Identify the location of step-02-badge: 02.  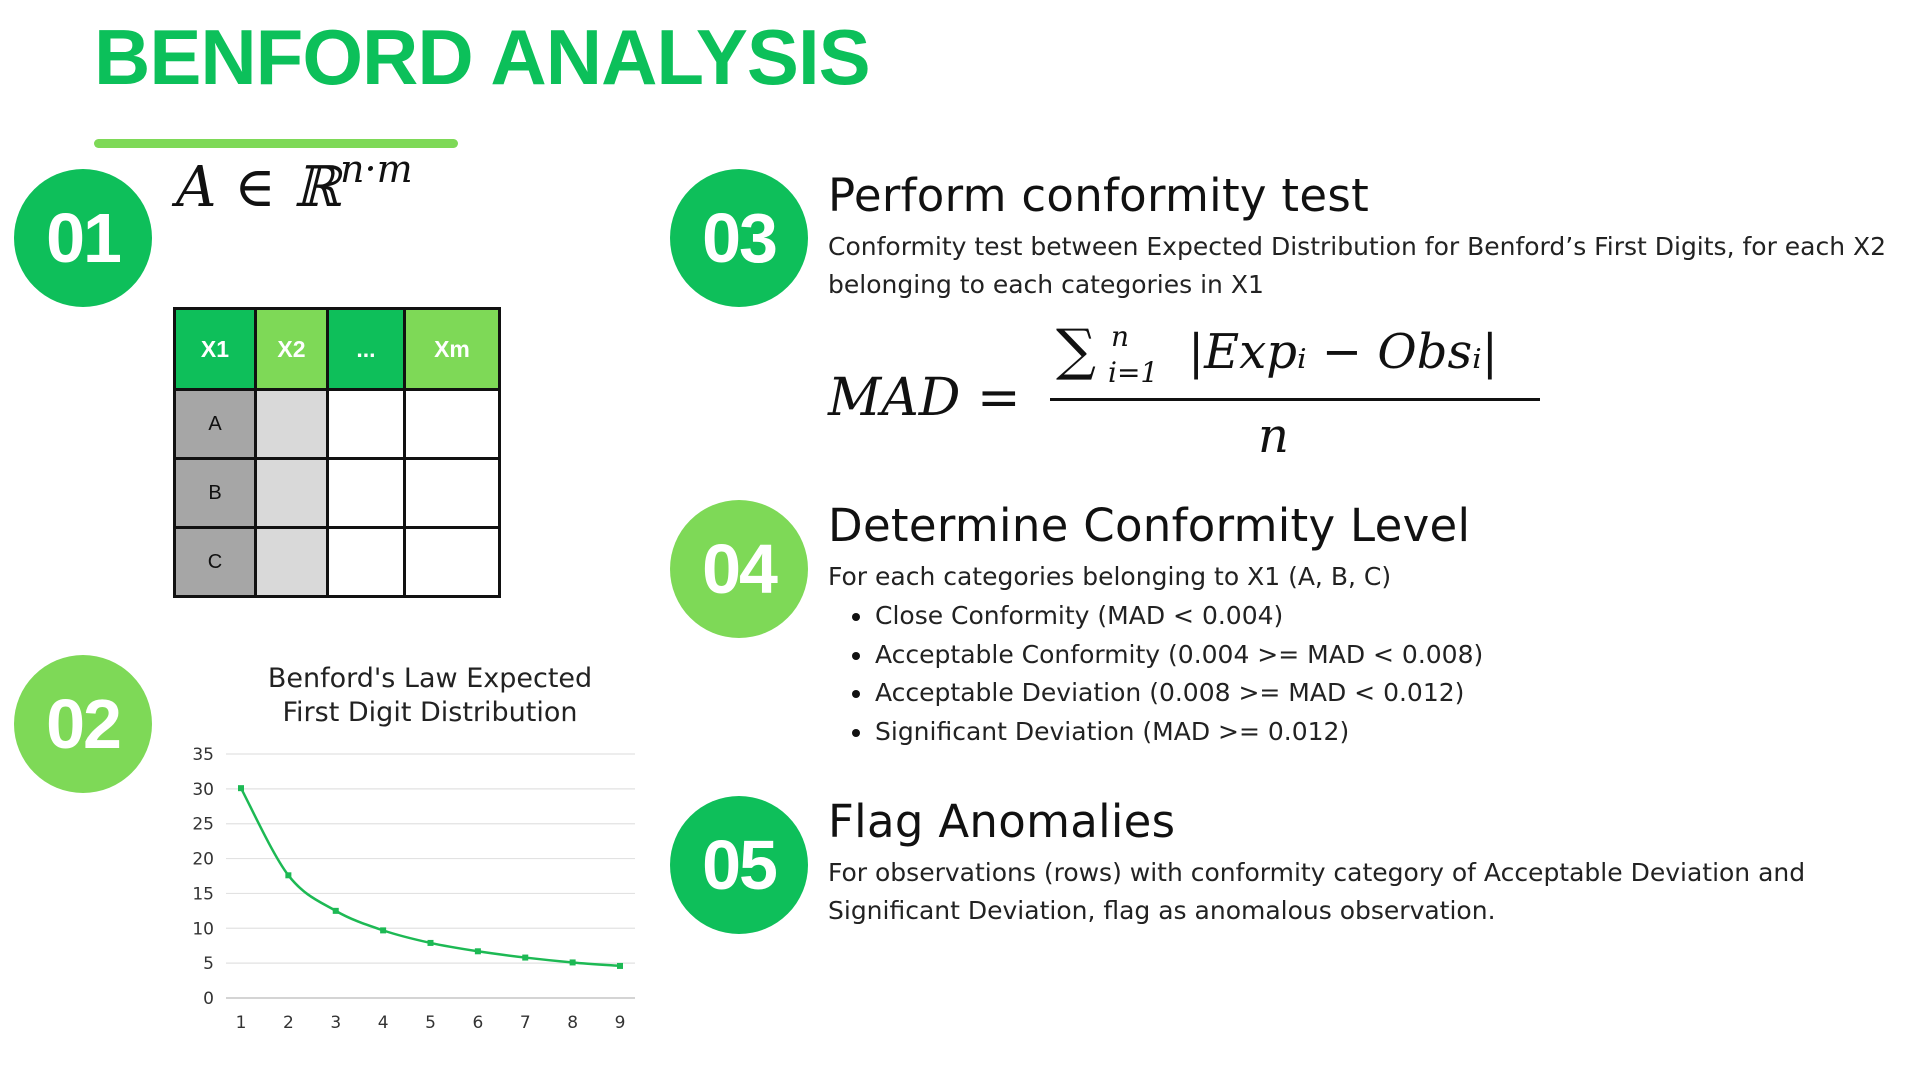
(83, 724).